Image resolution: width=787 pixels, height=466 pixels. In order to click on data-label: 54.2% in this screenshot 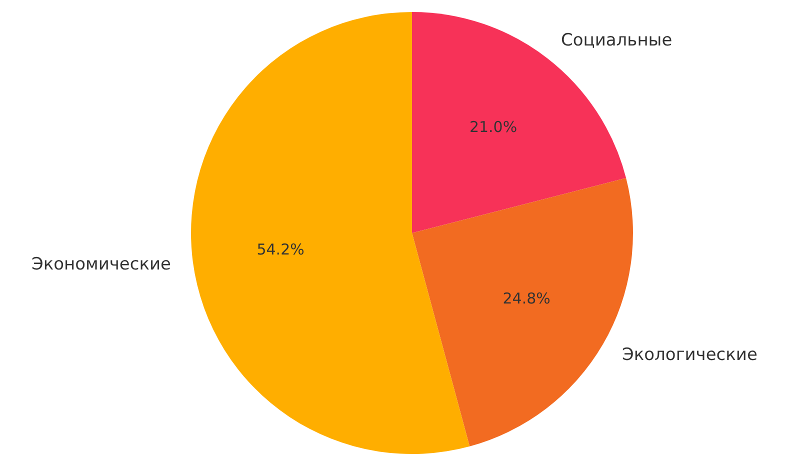, I will do `click(280, 249)`.